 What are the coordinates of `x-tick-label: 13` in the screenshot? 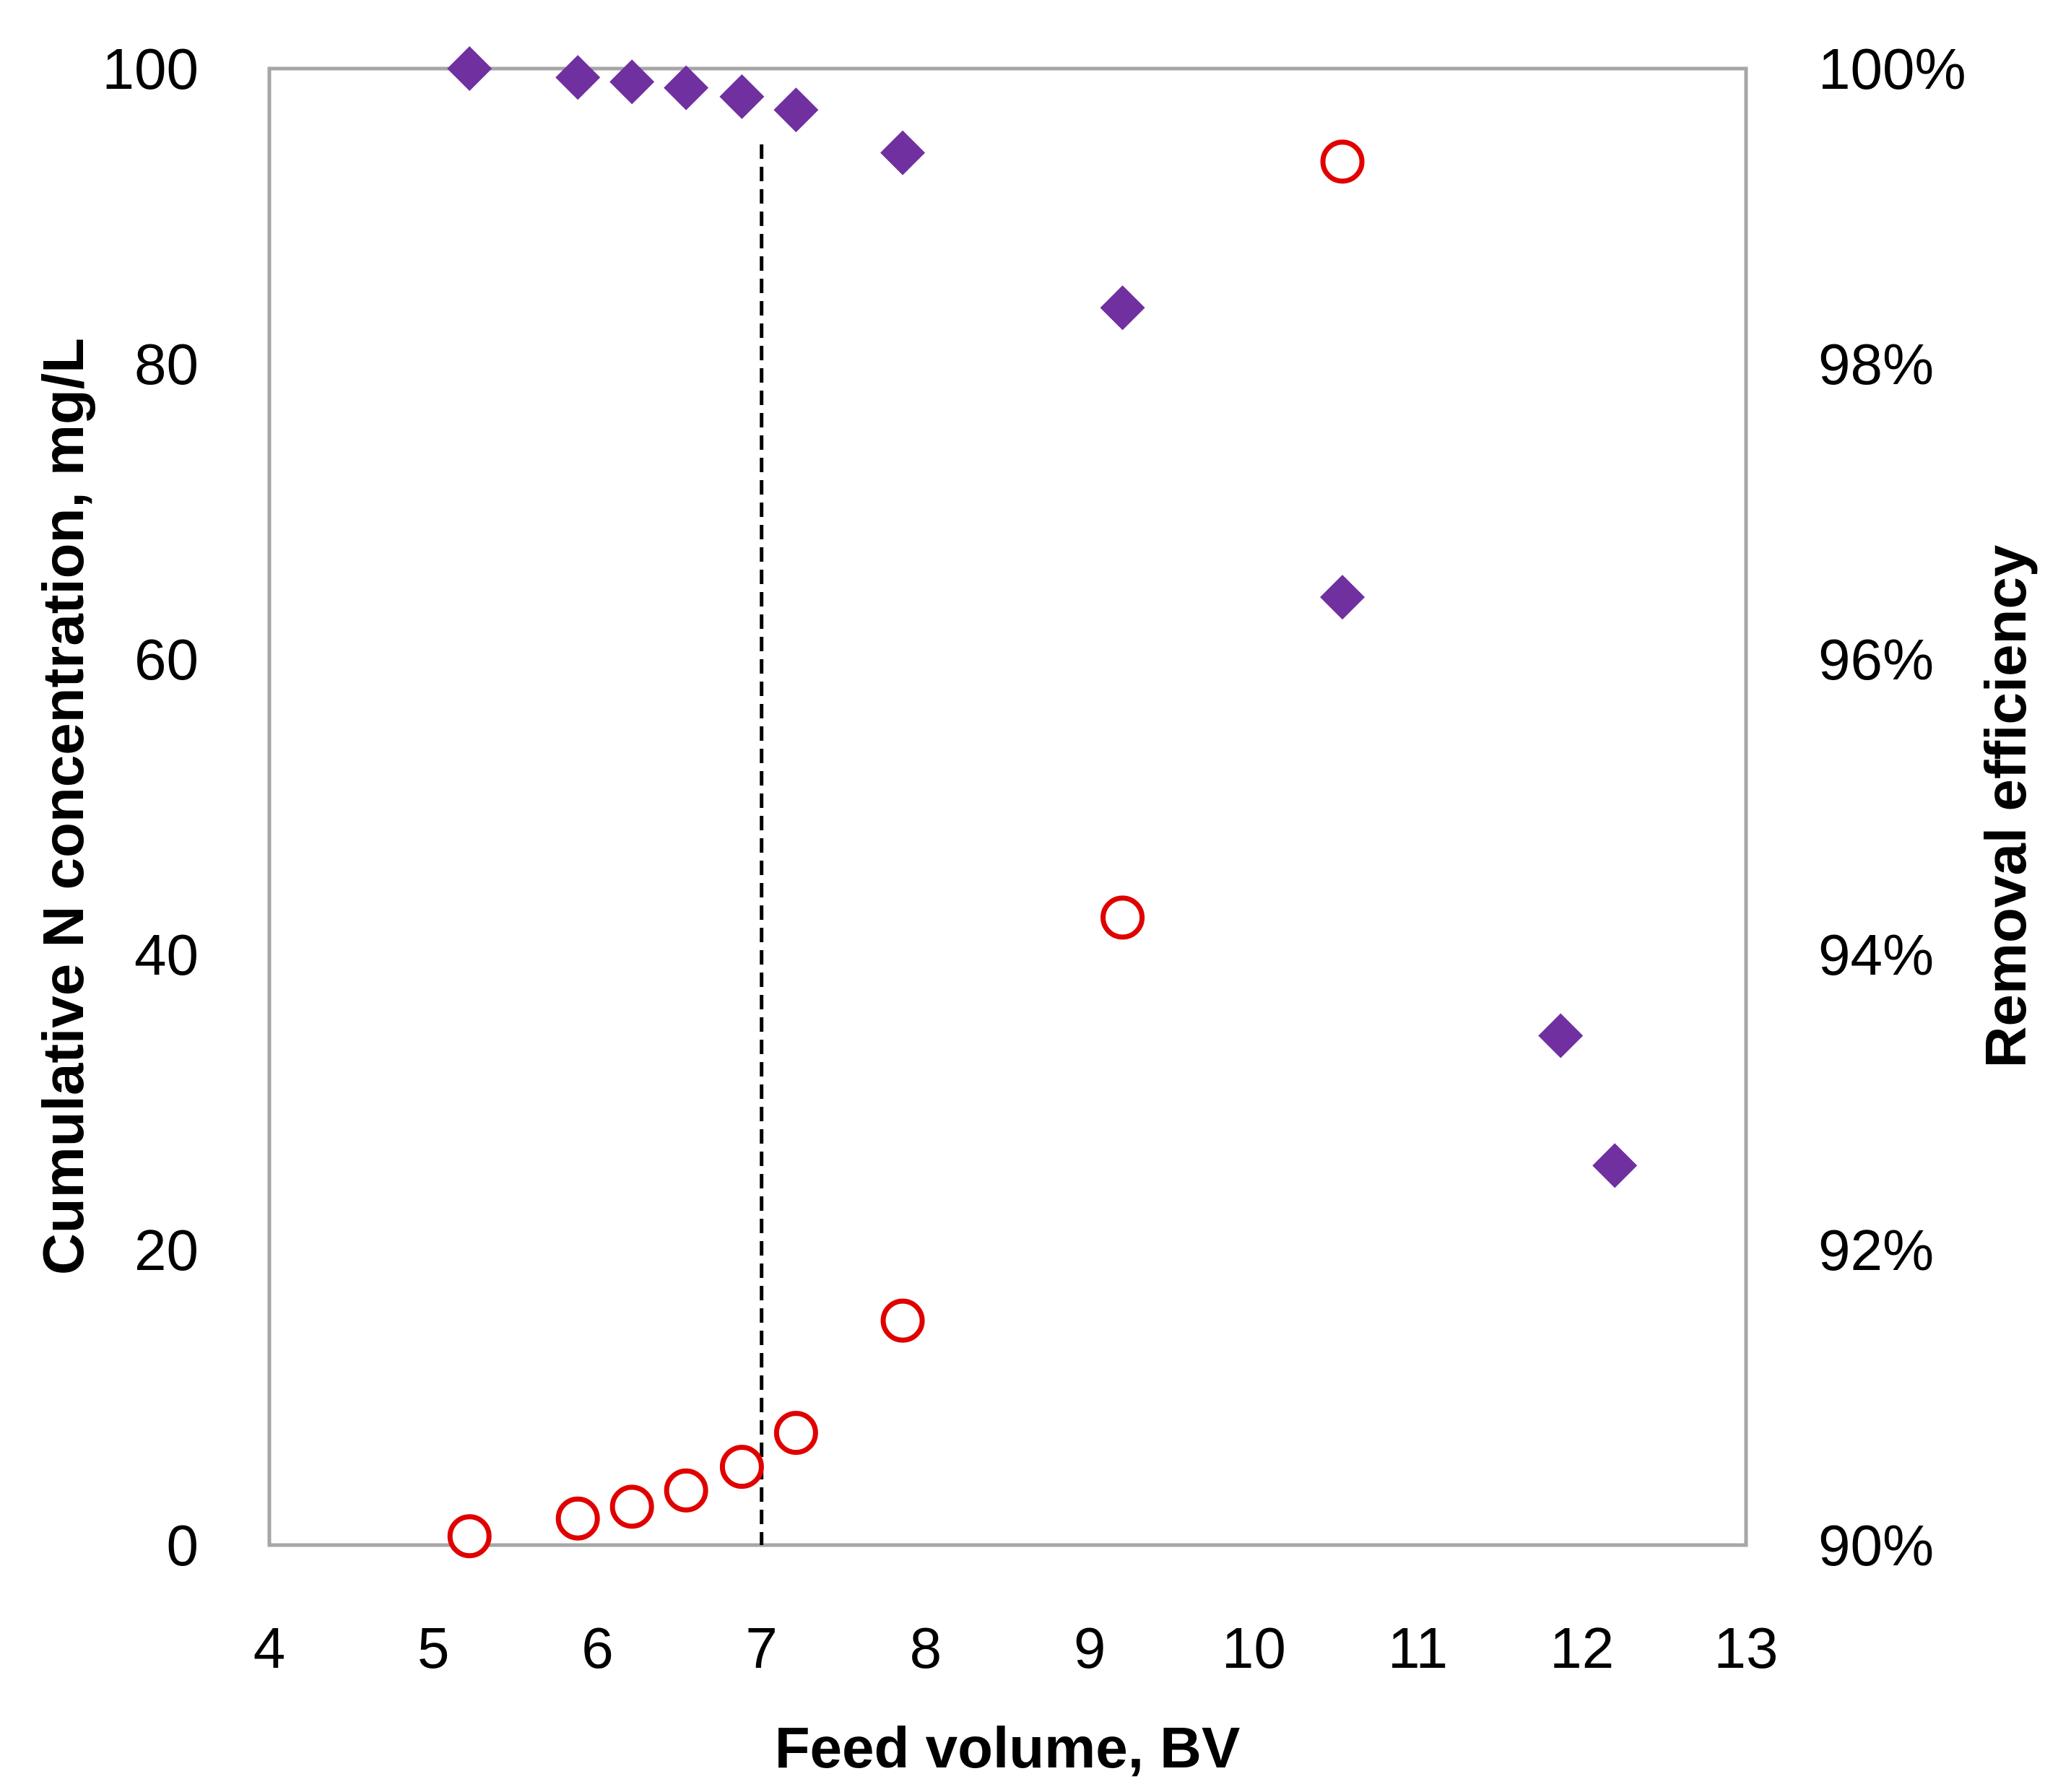 It's located at (1746, 1648).